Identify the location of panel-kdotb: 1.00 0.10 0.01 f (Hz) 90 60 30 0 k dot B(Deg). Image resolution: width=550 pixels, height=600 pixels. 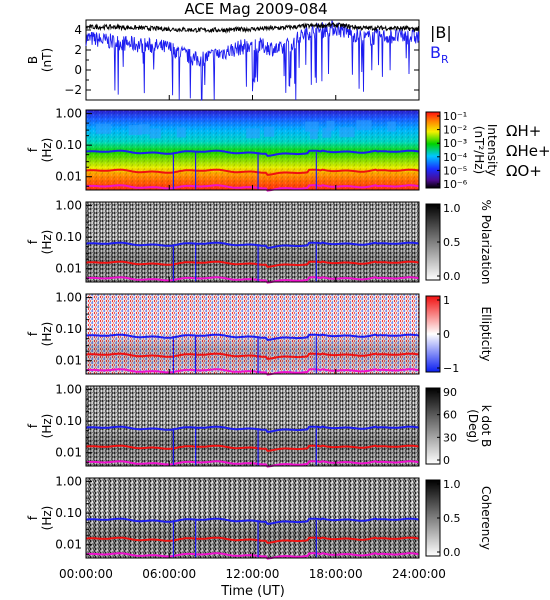
(259, 425).